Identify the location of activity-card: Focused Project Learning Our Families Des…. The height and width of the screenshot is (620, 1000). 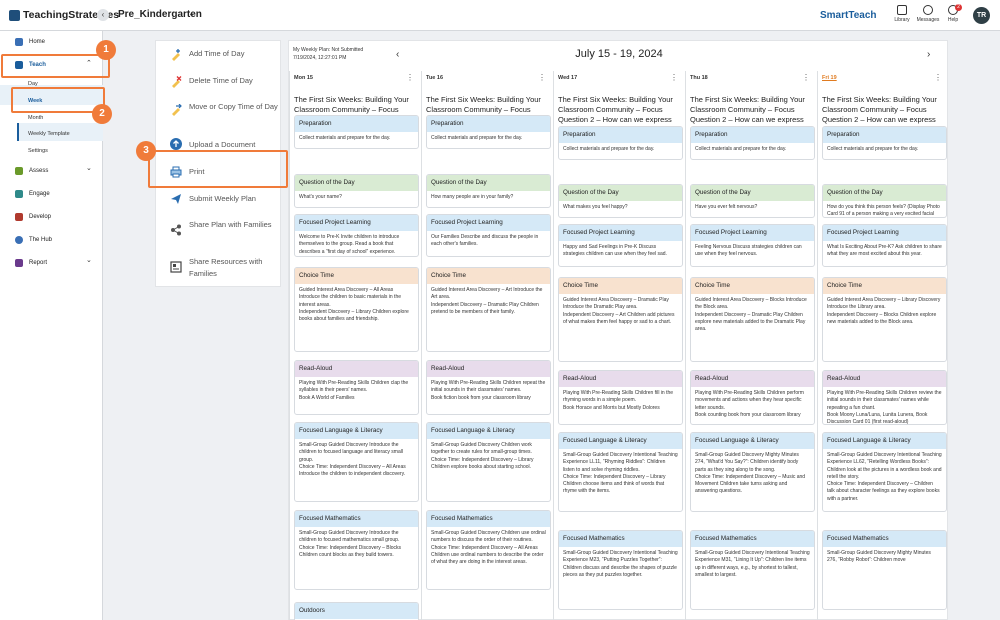
(488, 235).